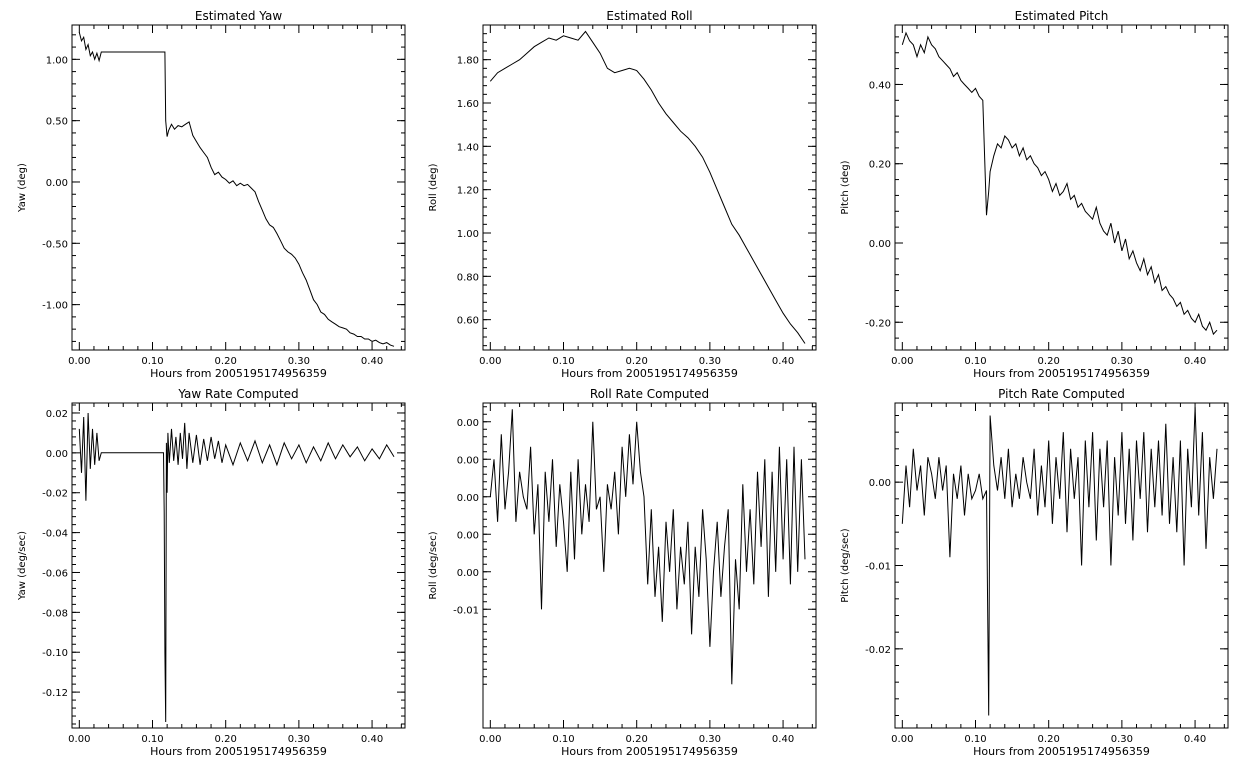  What do you see at coordinates (1059, 183) in the screenshot?
I see `series-line-estimated-pitch` at bounding box center [1059, 183].